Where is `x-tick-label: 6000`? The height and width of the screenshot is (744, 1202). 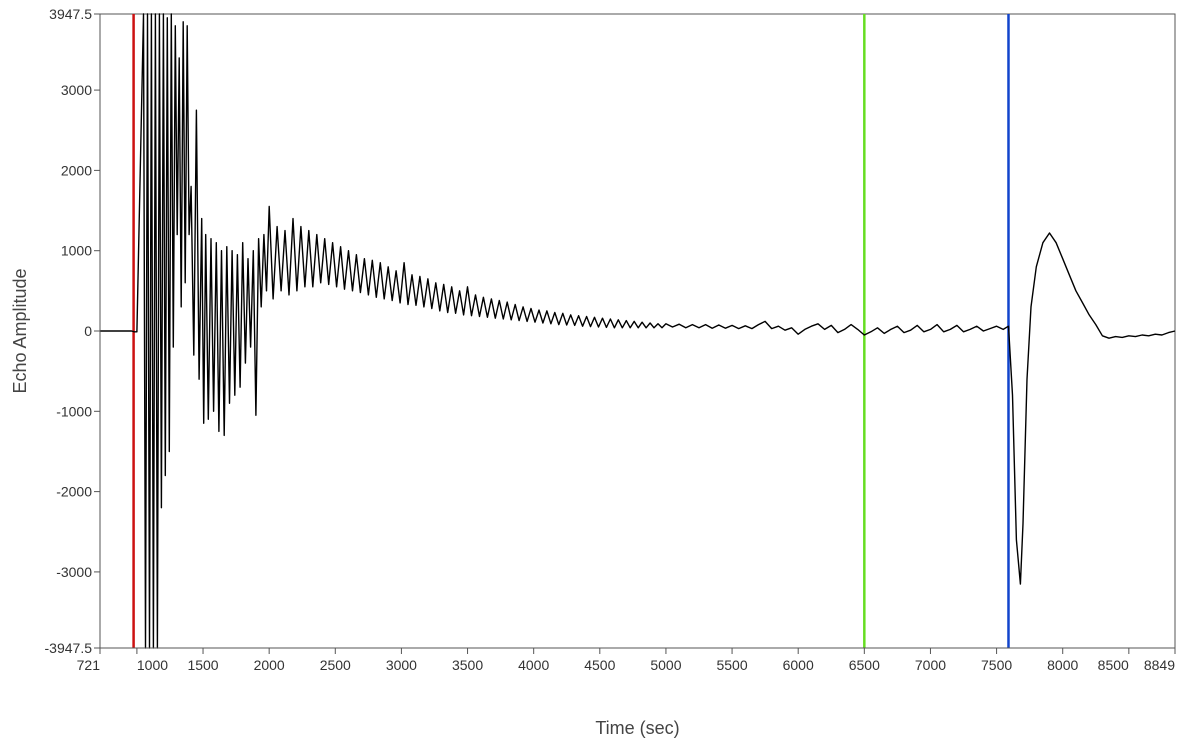 x-tick-label: 6000 is located at coordinates (798, 665).